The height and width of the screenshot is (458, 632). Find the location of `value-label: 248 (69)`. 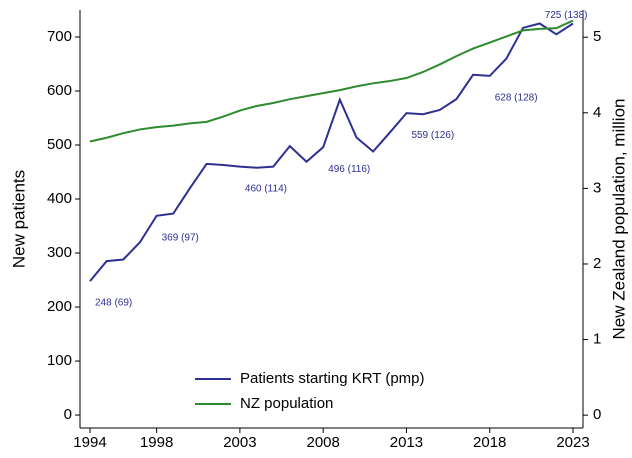

value-label: 248 (69) is located at coordinates (113, 303).